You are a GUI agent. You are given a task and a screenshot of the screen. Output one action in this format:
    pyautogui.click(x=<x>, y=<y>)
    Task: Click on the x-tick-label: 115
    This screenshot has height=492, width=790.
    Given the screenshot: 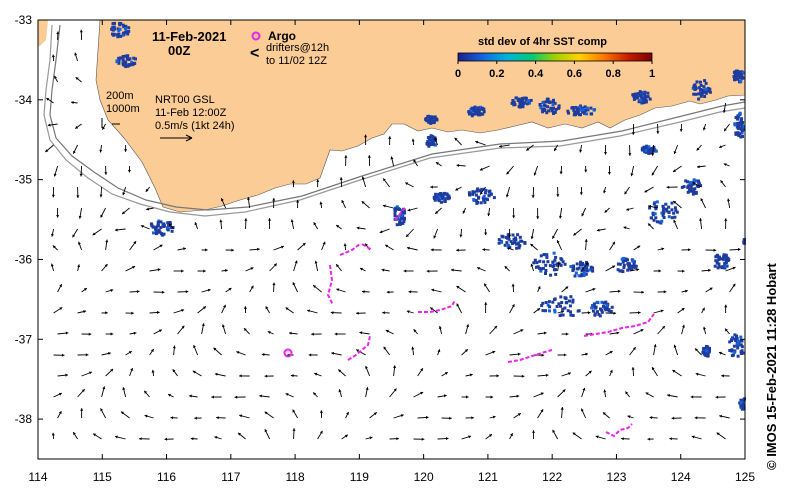 What is the action you would take?
    pyautogui.click(x=102, y=477)
    